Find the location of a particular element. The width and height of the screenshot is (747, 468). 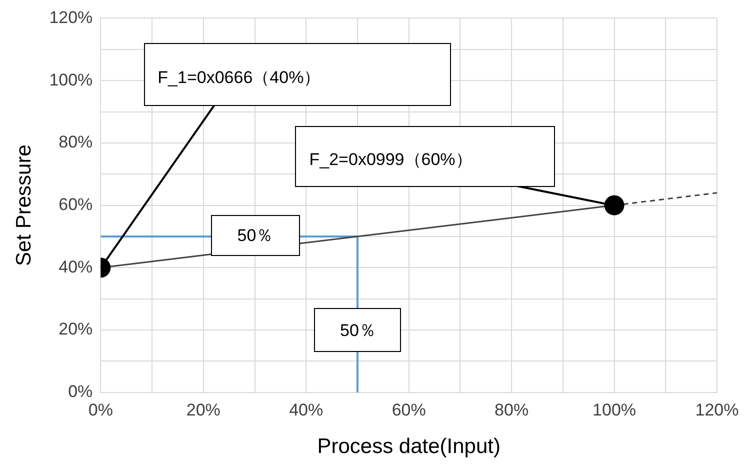

x-tick-label: 100% is located at coordinates (614, 410).